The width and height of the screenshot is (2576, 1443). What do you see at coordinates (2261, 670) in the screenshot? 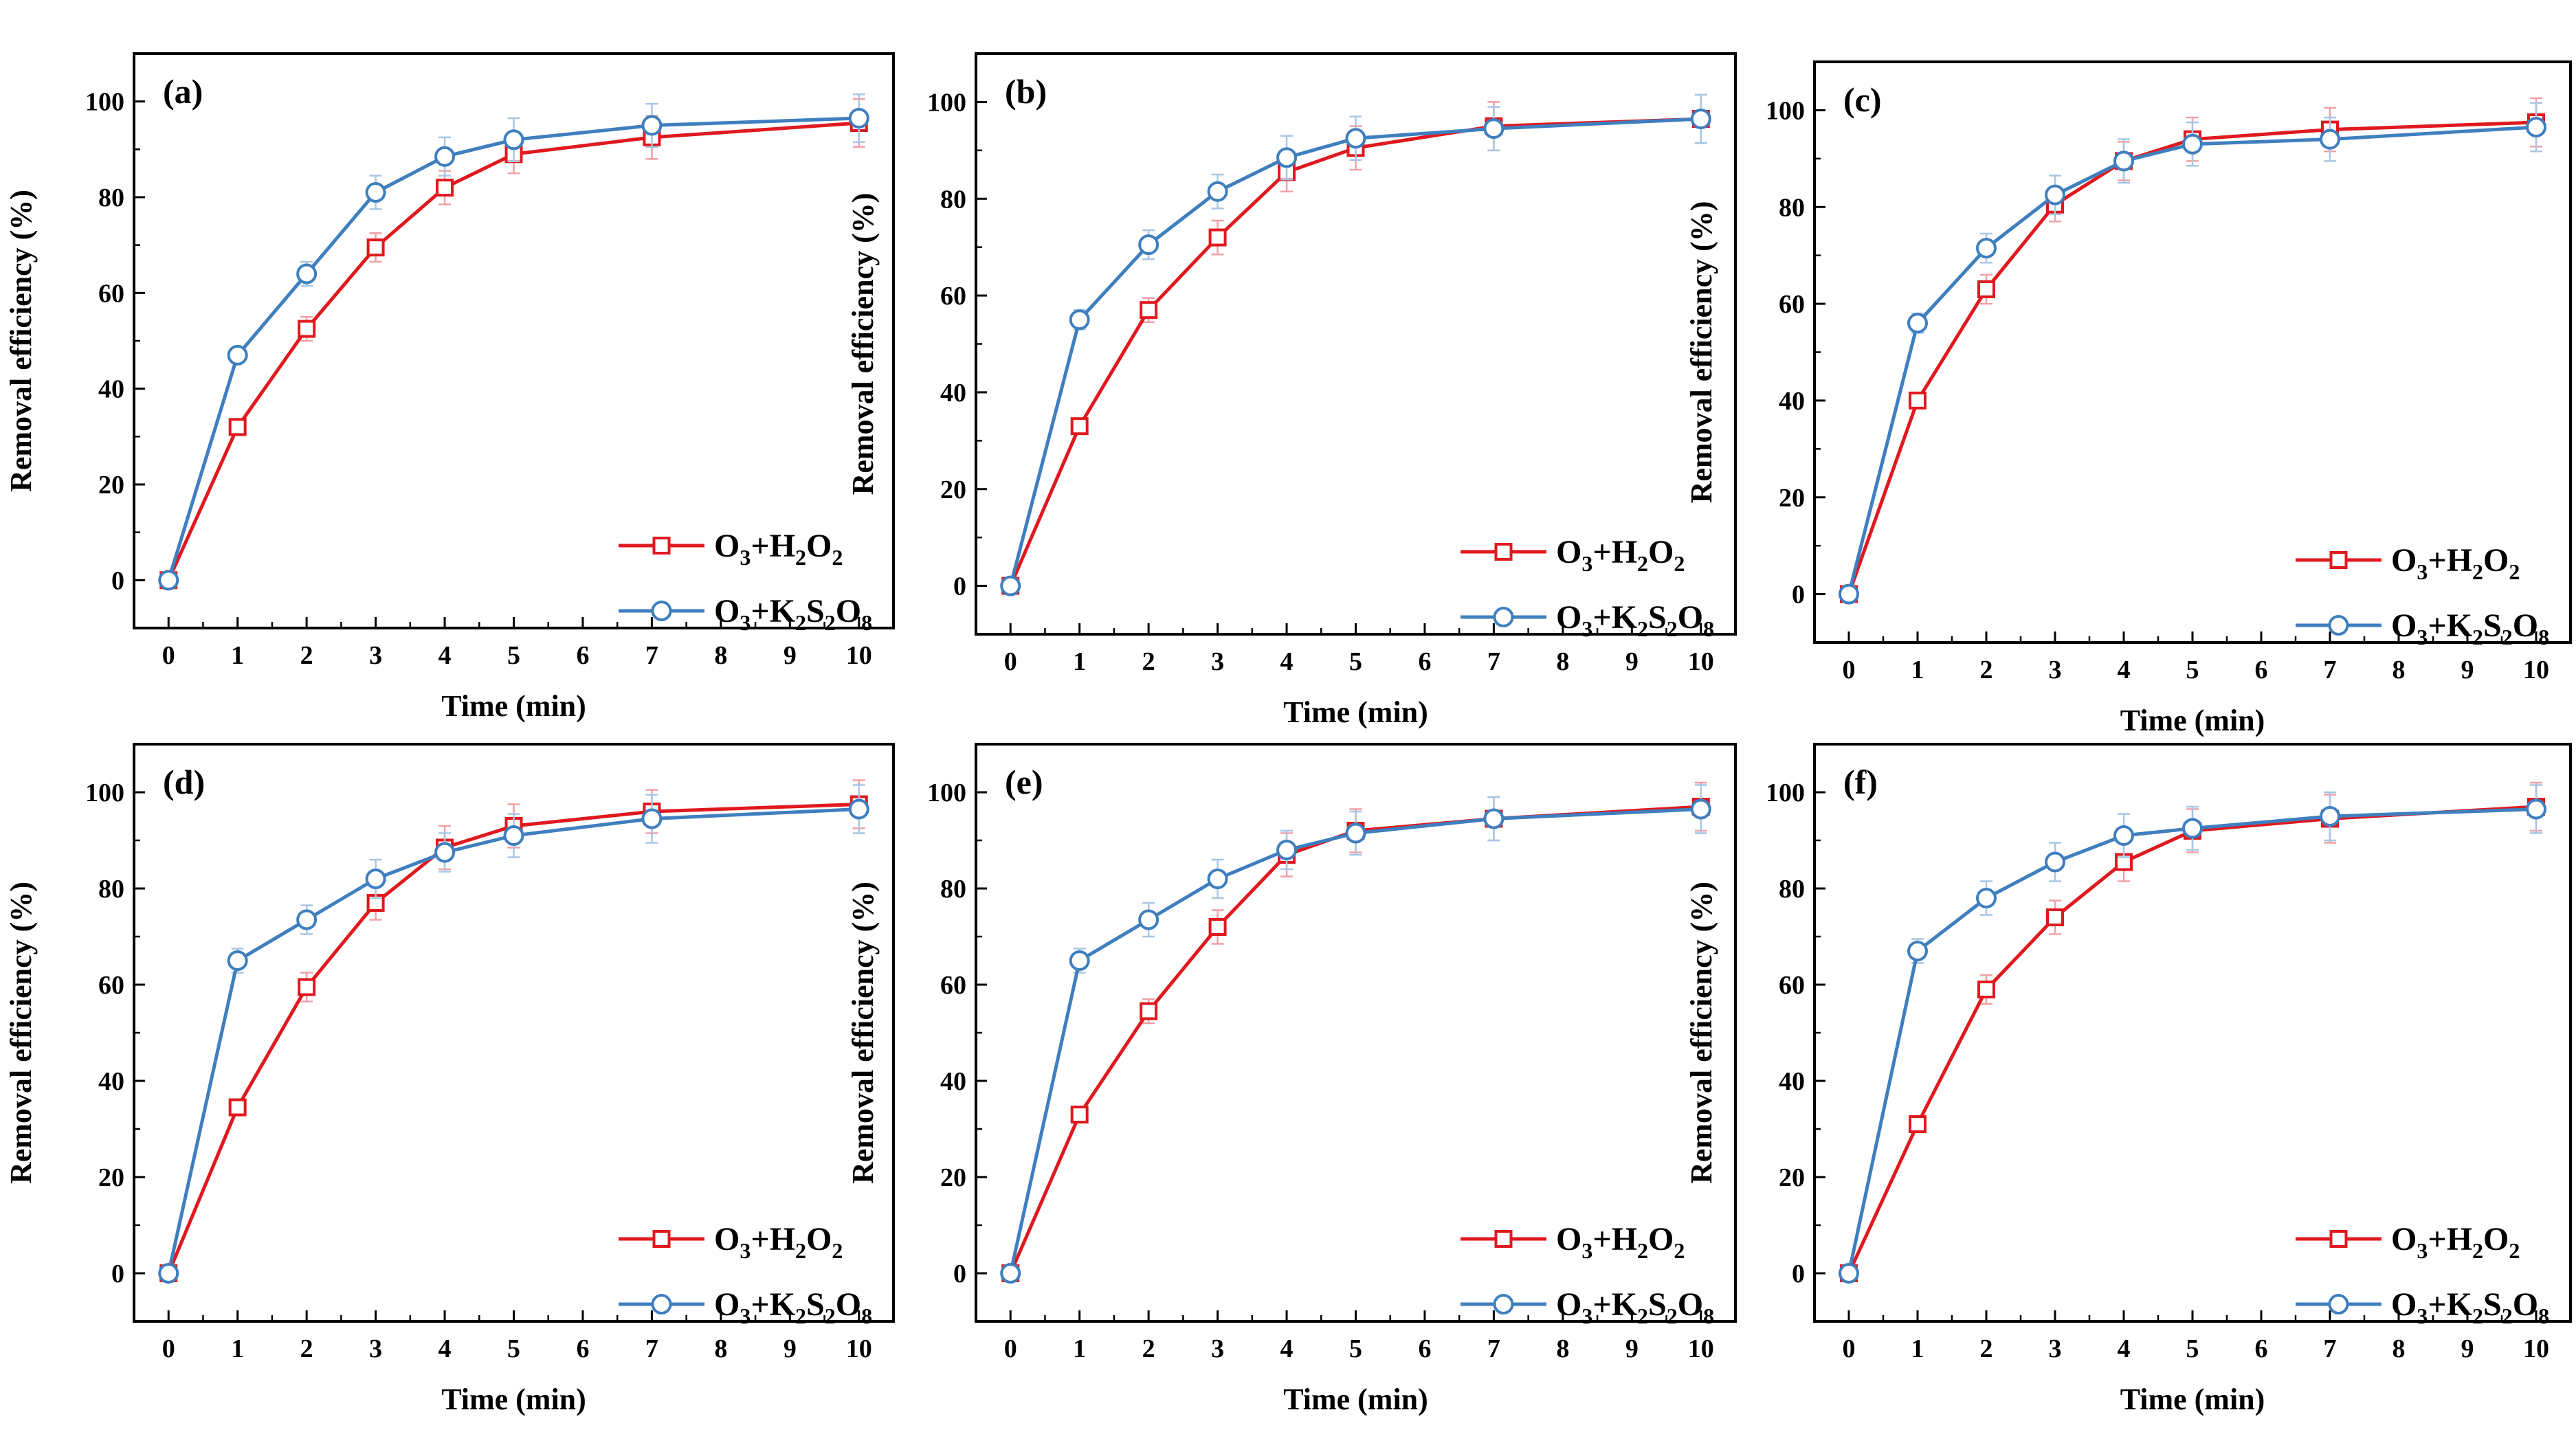
I see `x-tick-label: 6` at bounding box center [2261, 670].